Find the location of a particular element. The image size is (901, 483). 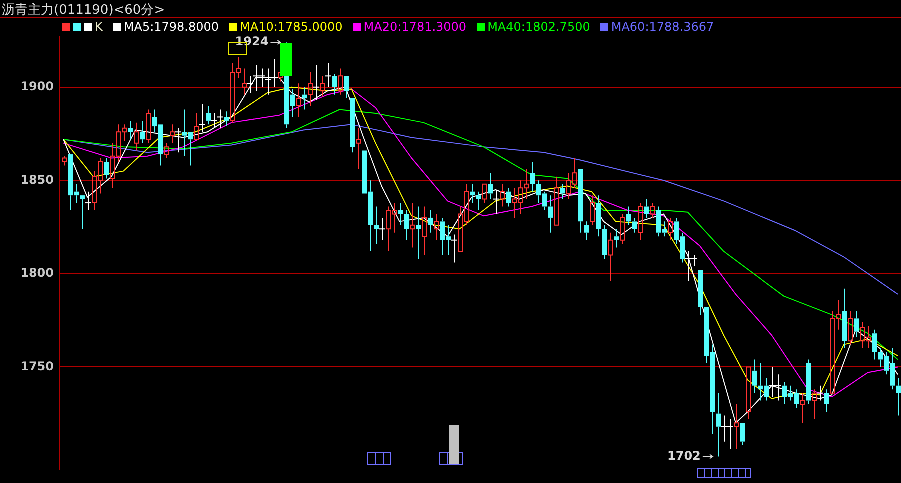

annotation: 1702 is located at coordinates (684, 455).